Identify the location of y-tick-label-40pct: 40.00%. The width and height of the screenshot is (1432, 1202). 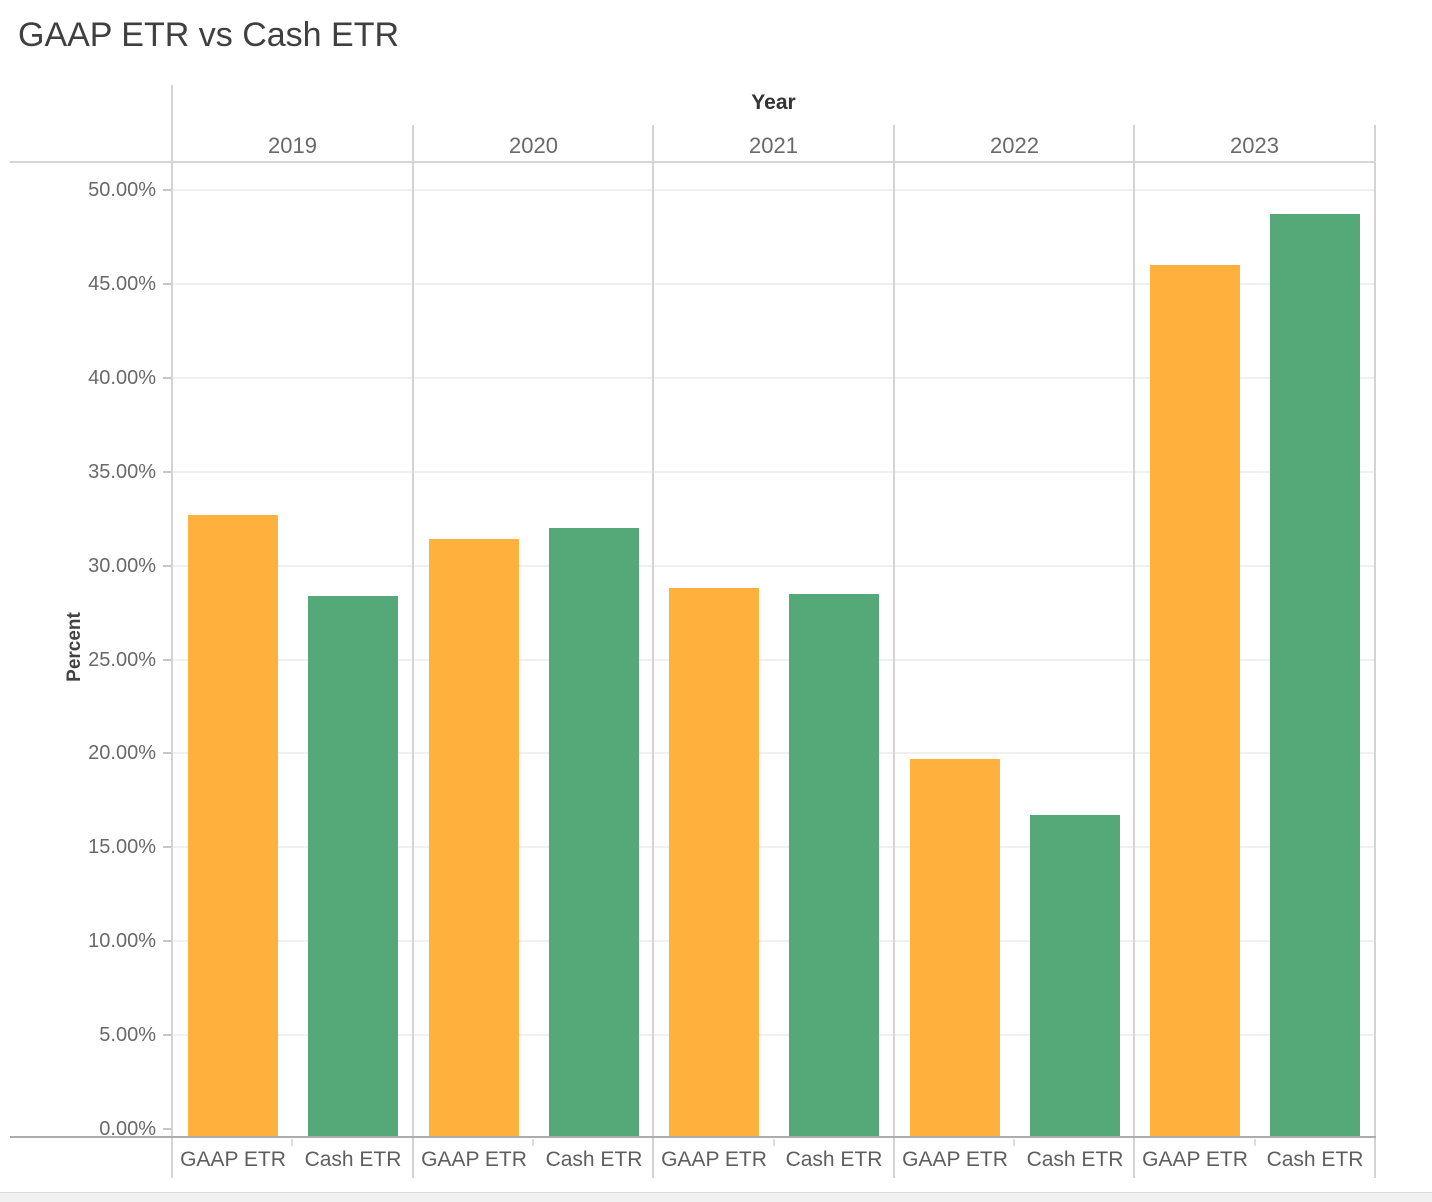
(122, 378).